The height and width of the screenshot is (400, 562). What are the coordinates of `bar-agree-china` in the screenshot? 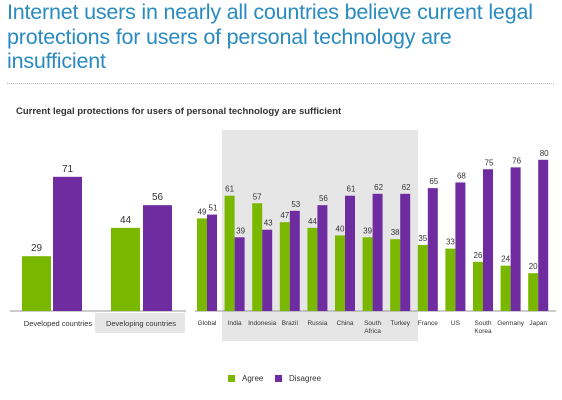 It's located at (340, 273).